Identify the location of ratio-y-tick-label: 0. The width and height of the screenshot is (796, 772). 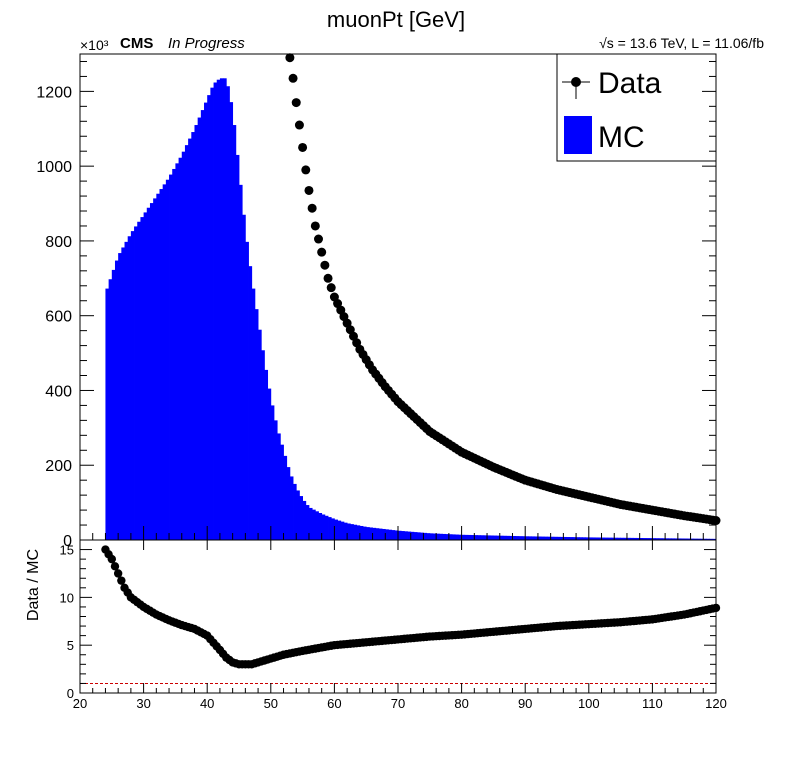
(70, 693).